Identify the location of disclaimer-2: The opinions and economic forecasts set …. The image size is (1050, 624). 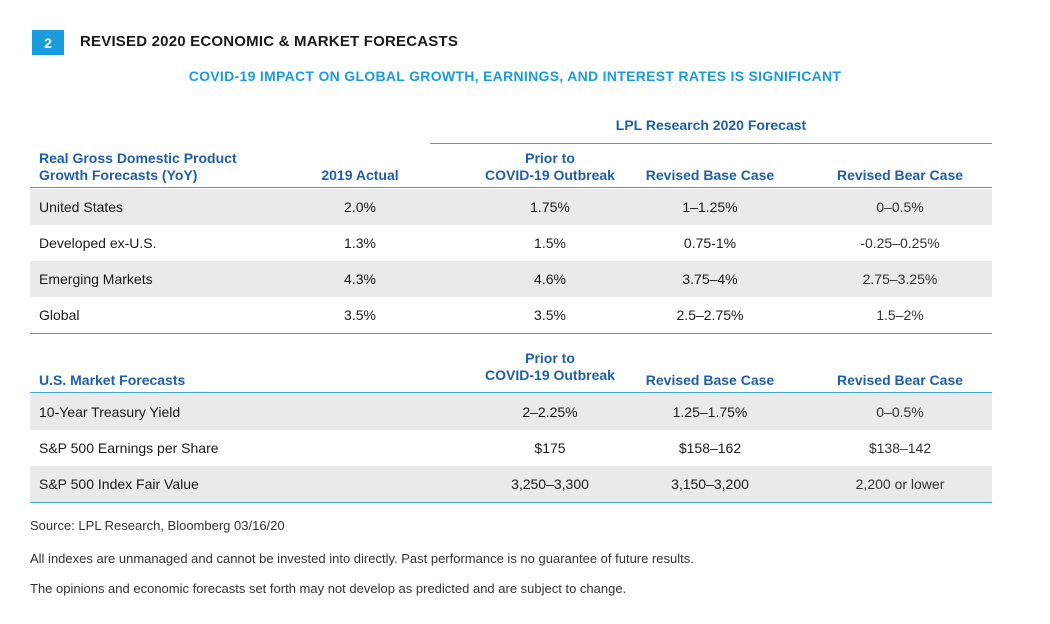
(328, 588).